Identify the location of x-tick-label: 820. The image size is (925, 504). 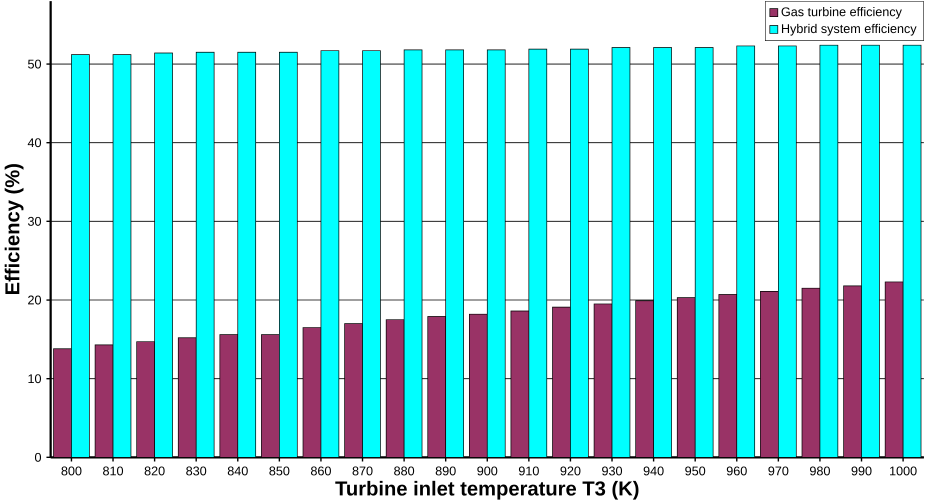
(154, 471).